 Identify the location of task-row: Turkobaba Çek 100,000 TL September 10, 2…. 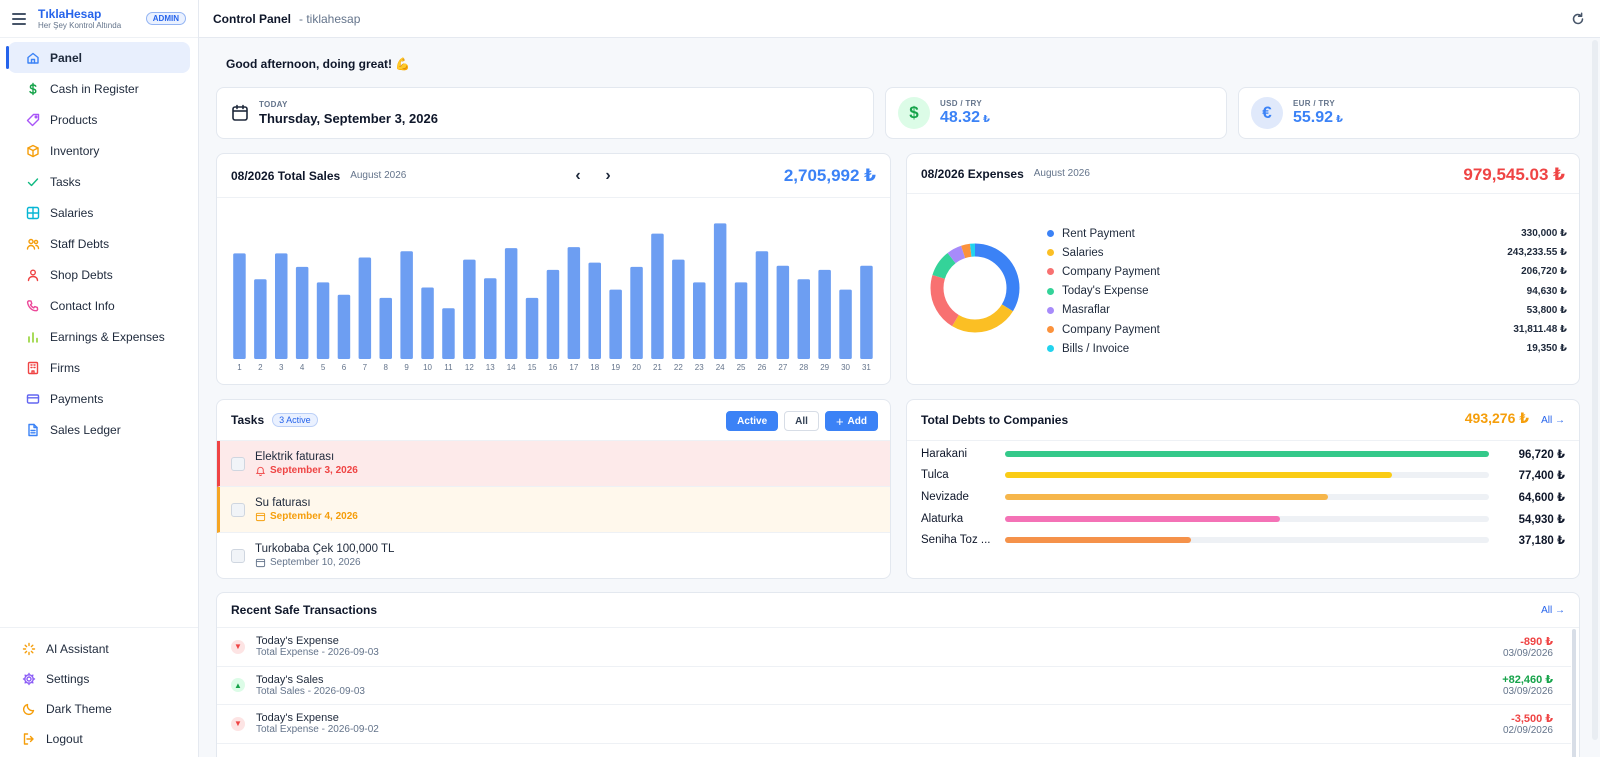
(553, 555).